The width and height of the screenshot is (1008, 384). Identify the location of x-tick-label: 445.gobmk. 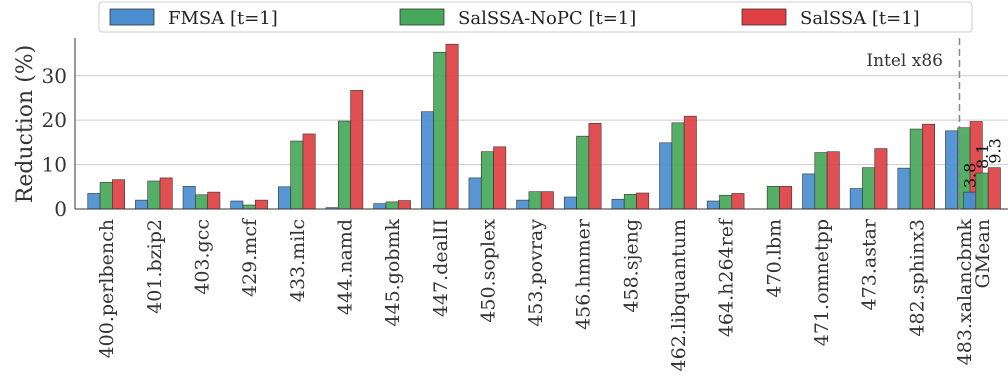
(393, 273).